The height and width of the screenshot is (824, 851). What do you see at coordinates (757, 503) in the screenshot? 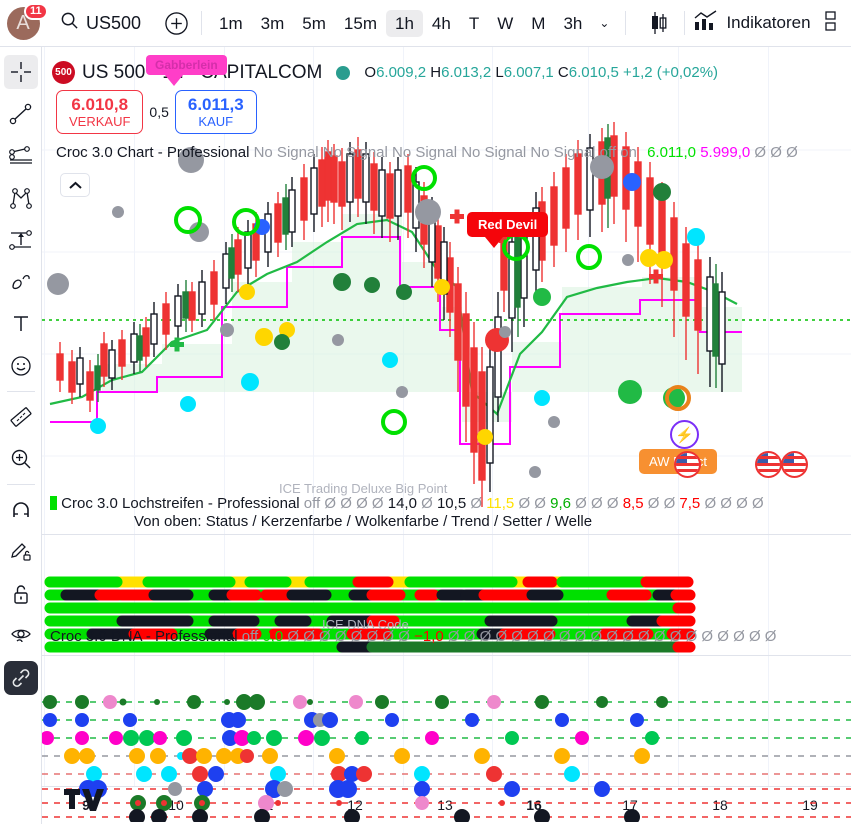
I see `lochstreifen-v22: Ø` at bounding box center [757, 503].